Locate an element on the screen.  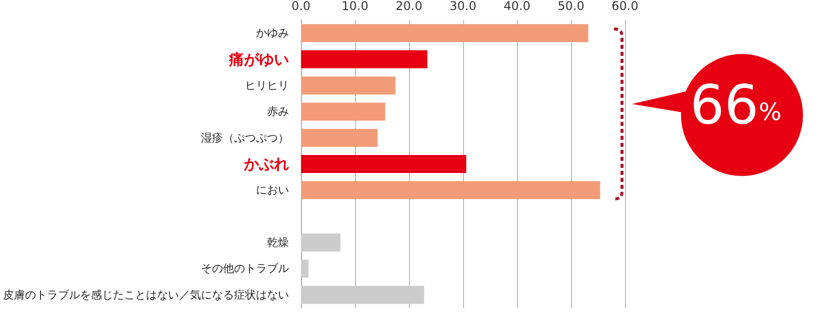
y-tick-label: その他のトラブル is located at coordinates (245, 269).